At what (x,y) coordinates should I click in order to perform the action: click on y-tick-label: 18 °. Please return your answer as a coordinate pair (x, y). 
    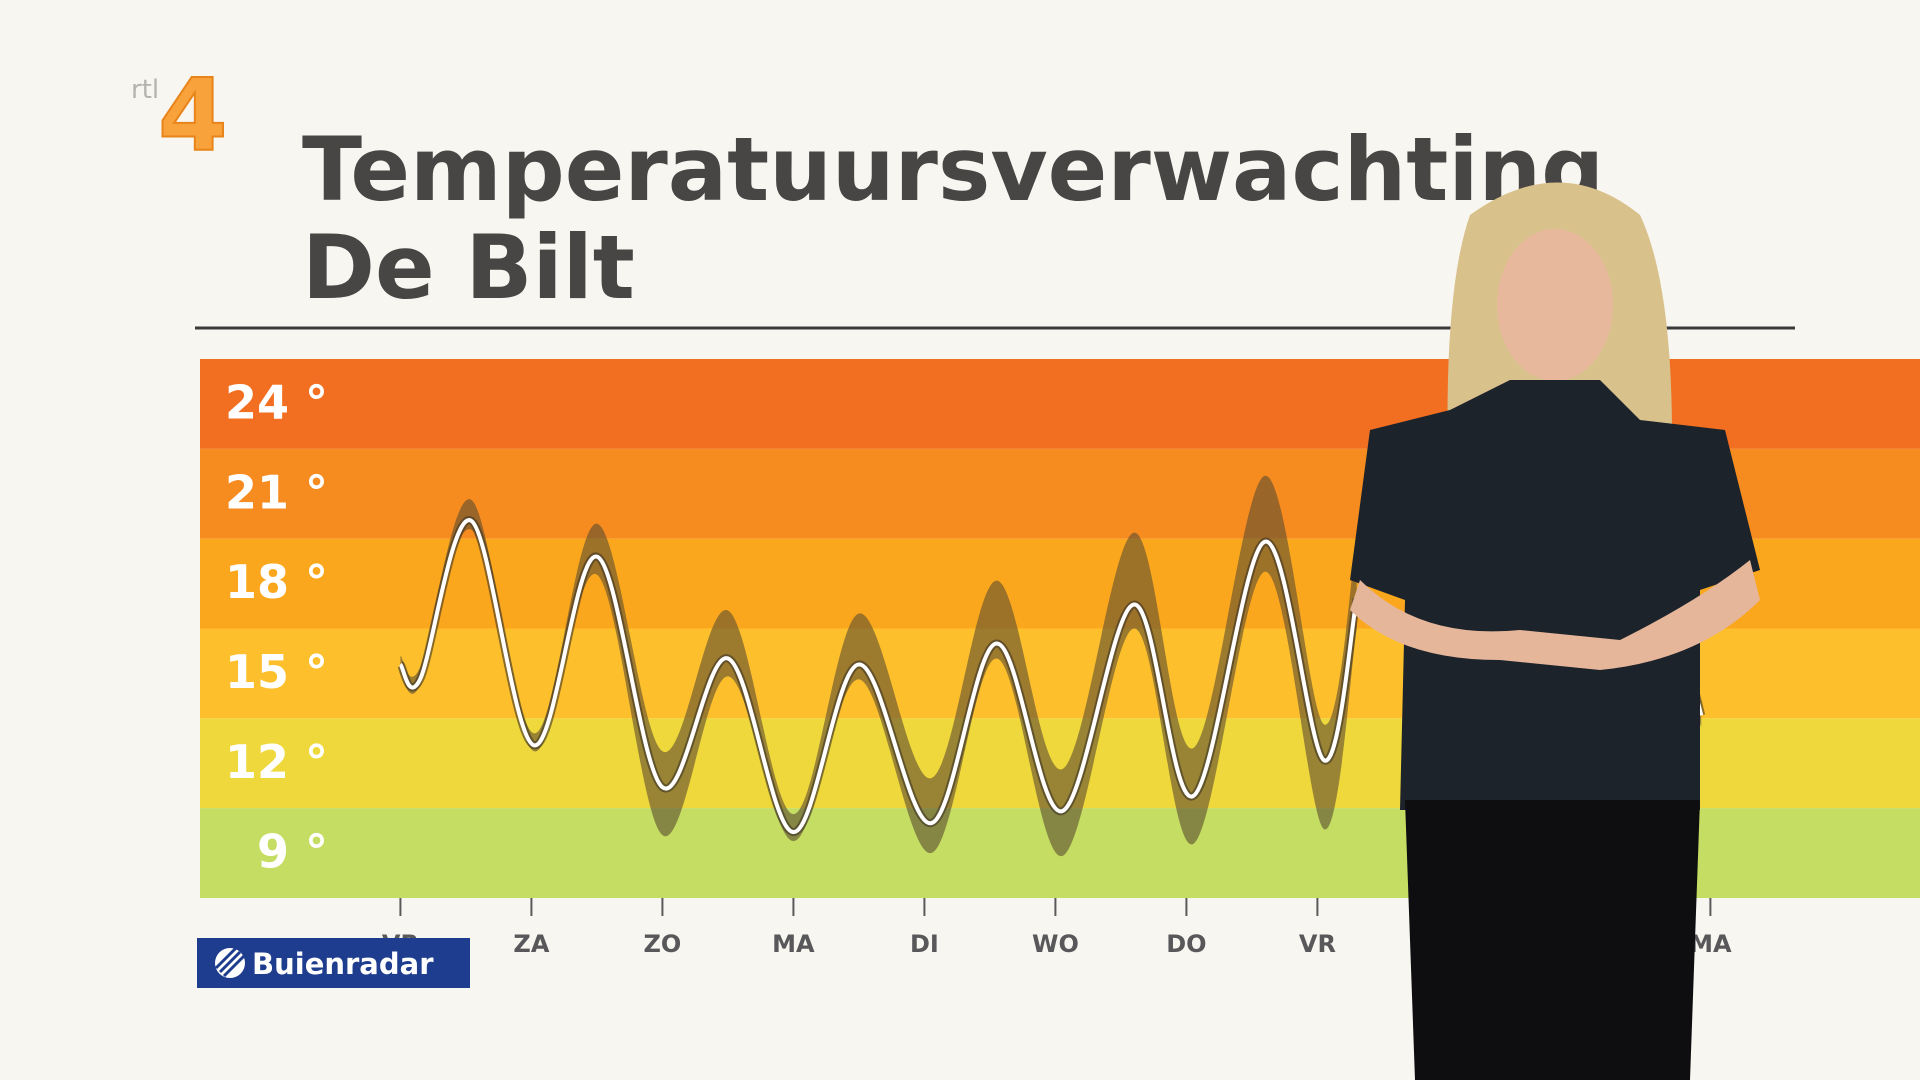
    Looking at the image, I should click on (276, 582).